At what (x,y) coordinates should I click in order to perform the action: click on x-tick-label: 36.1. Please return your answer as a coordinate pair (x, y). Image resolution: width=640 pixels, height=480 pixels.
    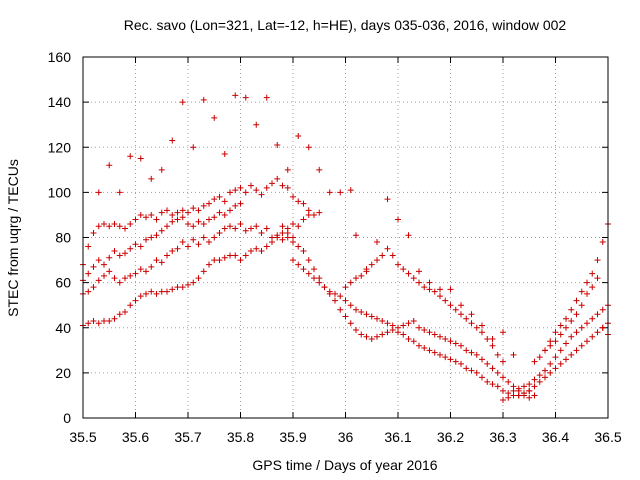
    Looking at the image, I should click on (397, 437).